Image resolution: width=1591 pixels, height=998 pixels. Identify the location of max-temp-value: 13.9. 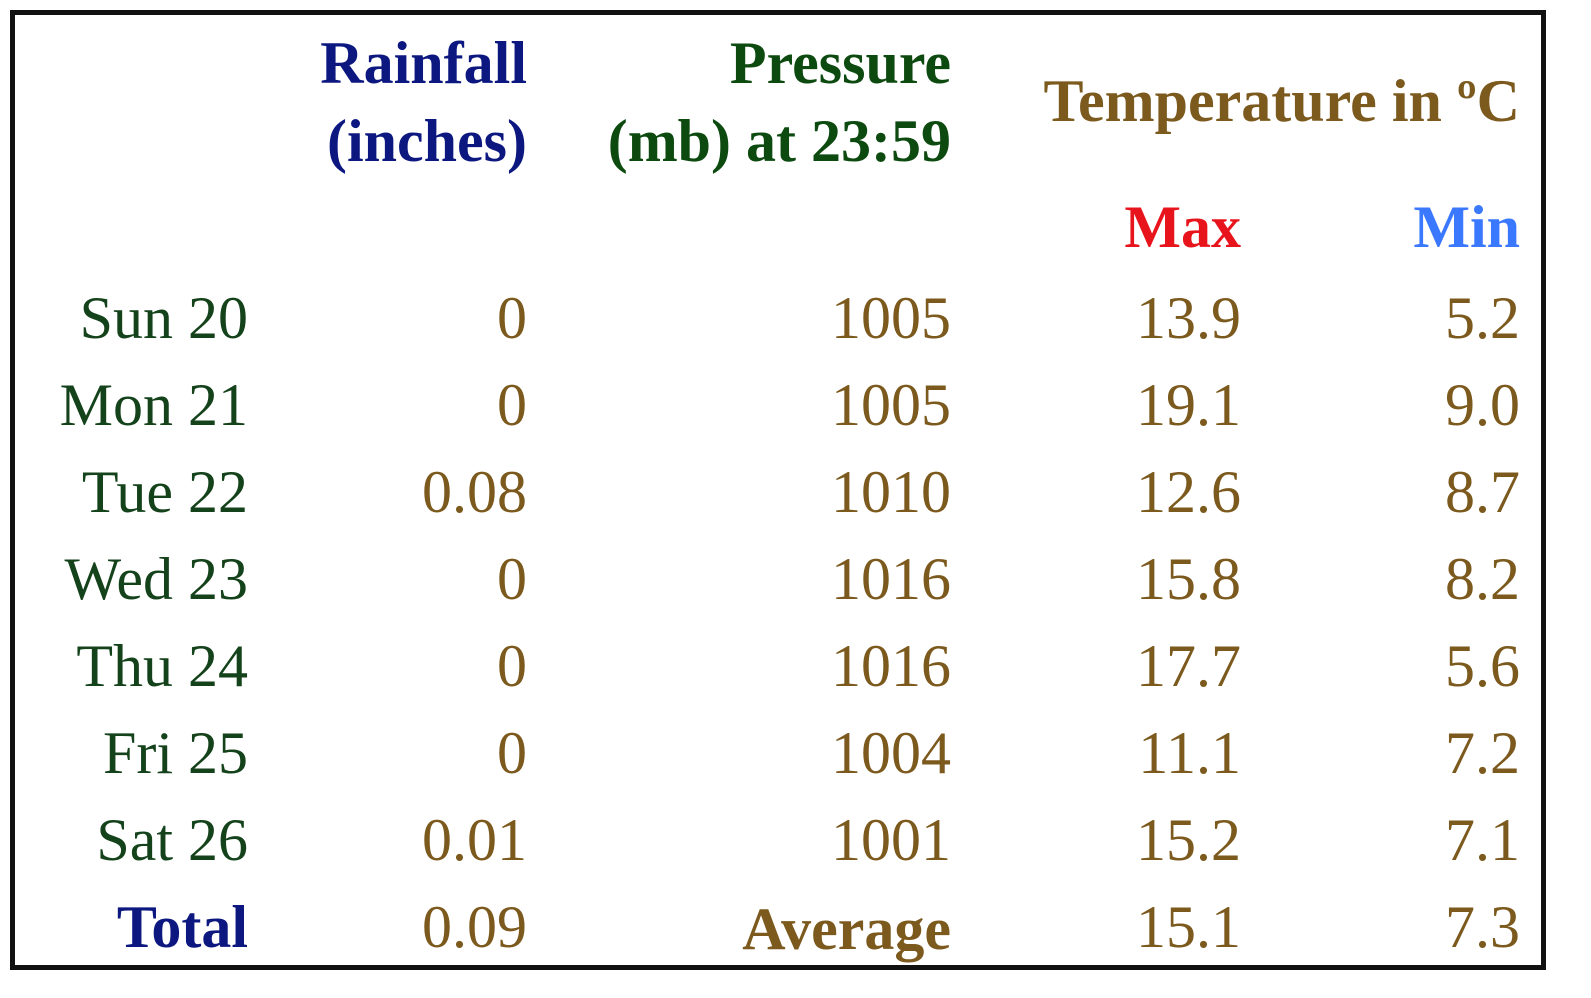
(1188, 318).